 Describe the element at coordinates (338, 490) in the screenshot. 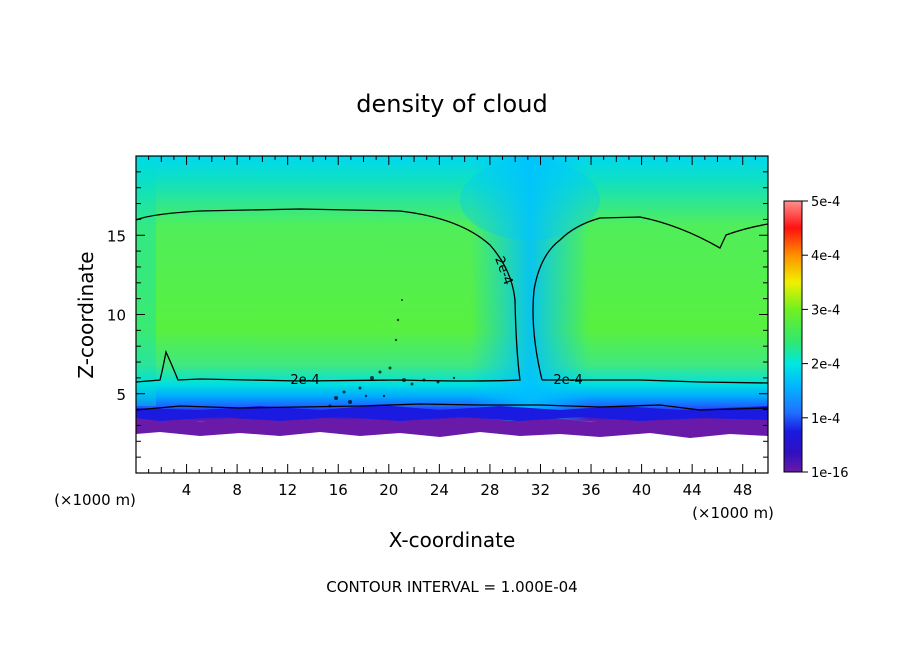

I see `x-tick-label: 16` at that location.